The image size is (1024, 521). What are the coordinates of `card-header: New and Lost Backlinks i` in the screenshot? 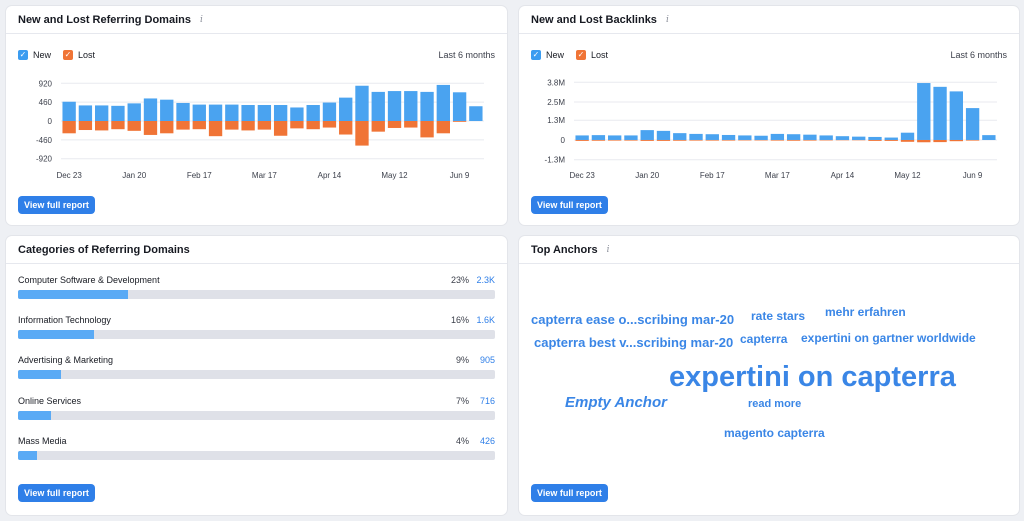 It's located at (769, 20).